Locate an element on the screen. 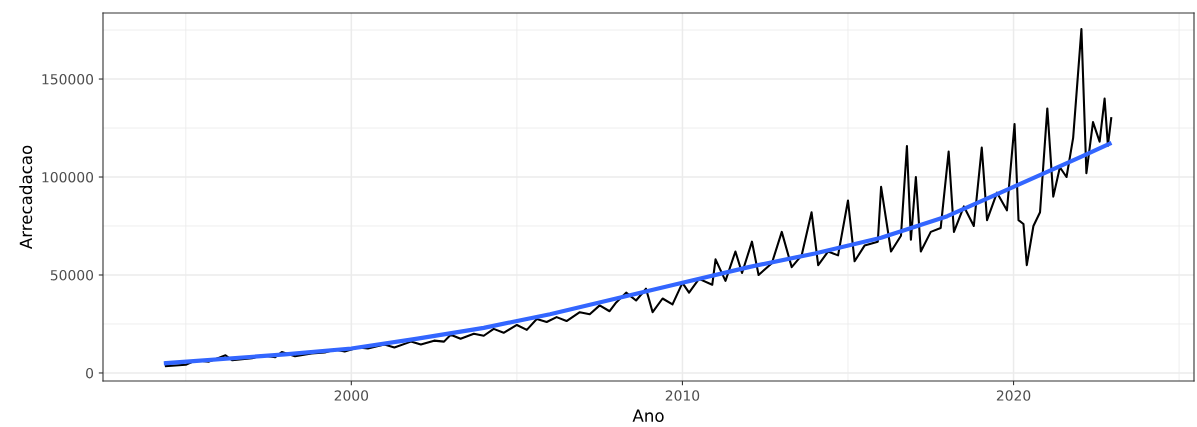 The width and height of the screenshot is (1197, 427). x-tick-label: 2010 is located at coordinates (682, 395).